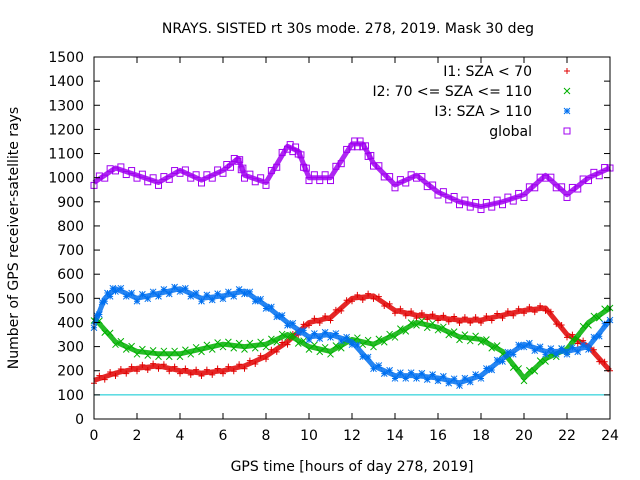  Describe the element at coordinates (70, 227) in the screenshot. I see `y-tick-label: 800` at that location.